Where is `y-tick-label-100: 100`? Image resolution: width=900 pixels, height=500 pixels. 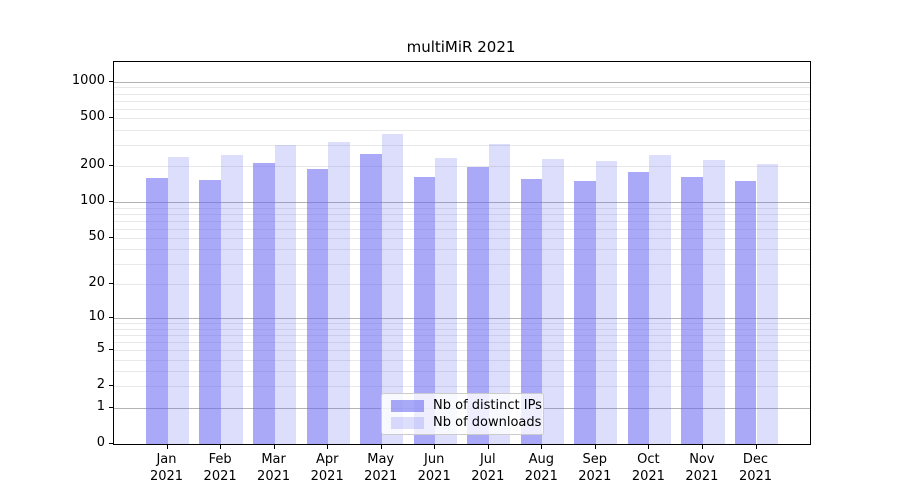 y-tick-label-100: 100 is located at coordinates (92, 201).